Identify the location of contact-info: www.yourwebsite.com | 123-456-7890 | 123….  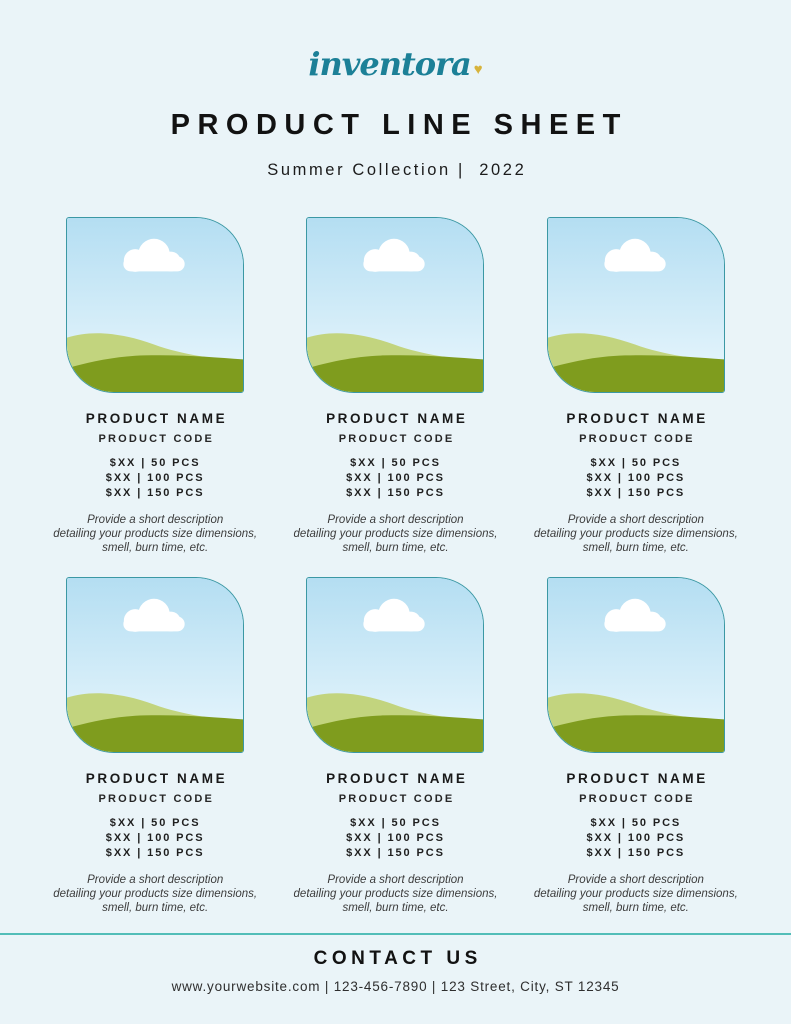
(395, 986).